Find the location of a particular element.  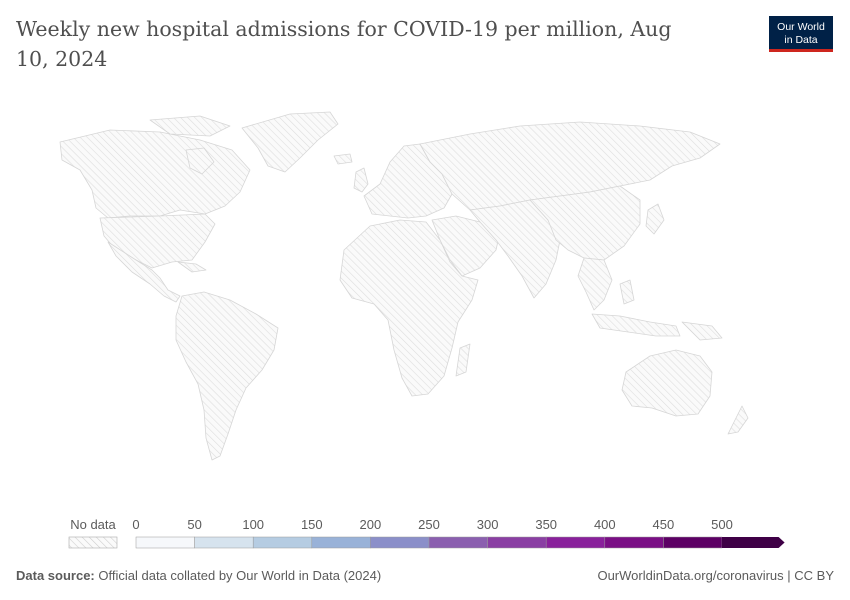

footer-links: OurWorldinData.org/coronavirus | CC BY is located at coordinates (715, 575).